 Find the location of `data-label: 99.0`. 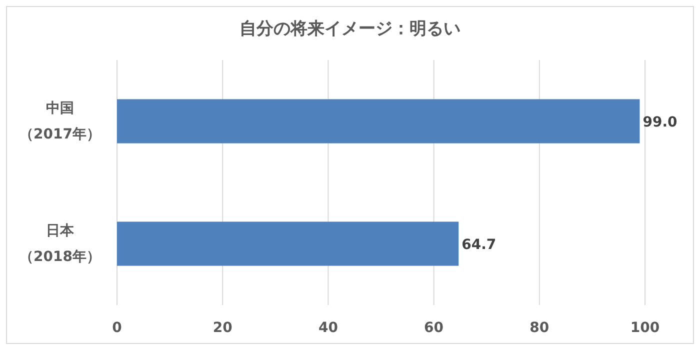

data-label: 99.0 is located at coordinates (660, 122).